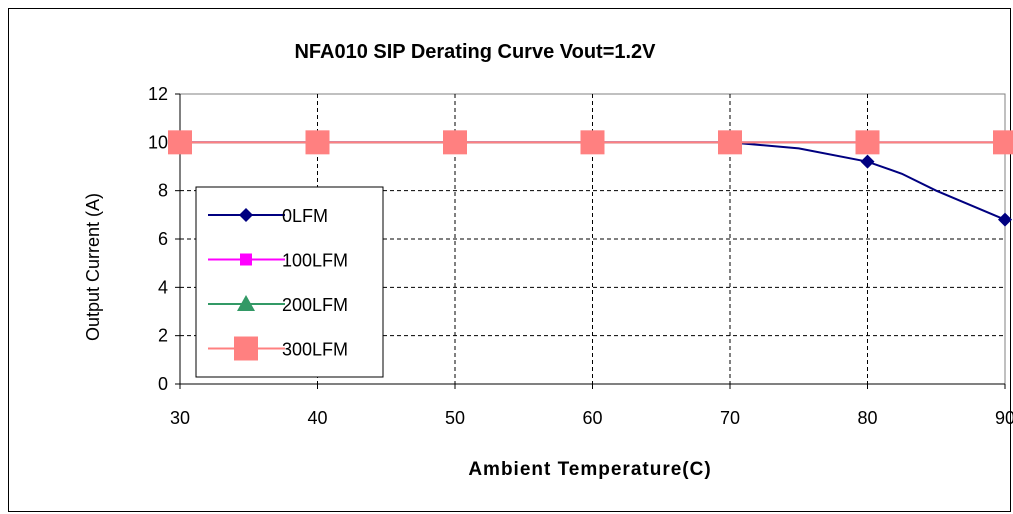  Describe the element at coordinates (158, 142) in the screenshot. I see `y-tick-label: 10` at that location.